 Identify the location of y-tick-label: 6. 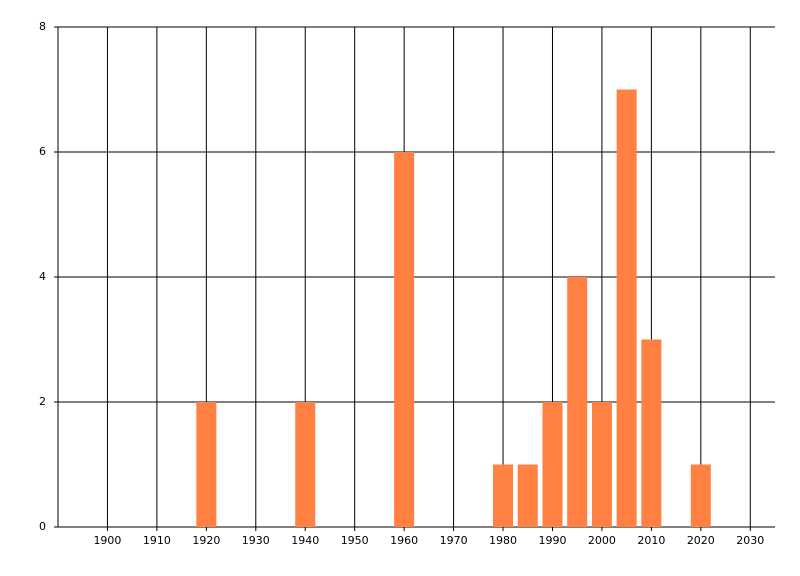
(42, 151).